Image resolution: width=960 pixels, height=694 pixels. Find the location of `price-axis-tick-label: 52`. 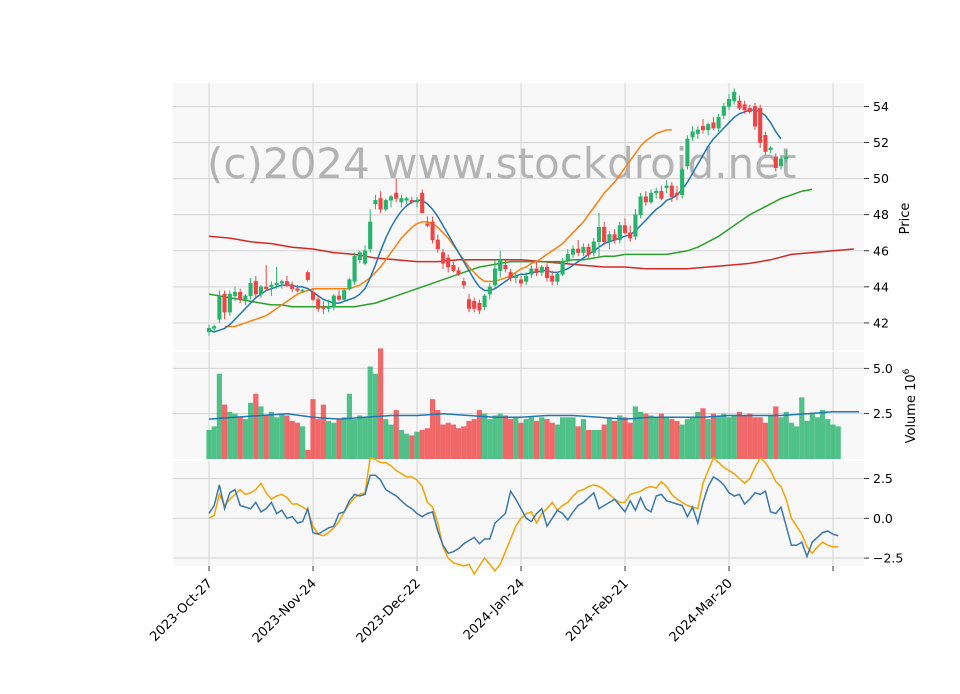

price-axis-tick-label: 52 is located at coordinates (881, 142).